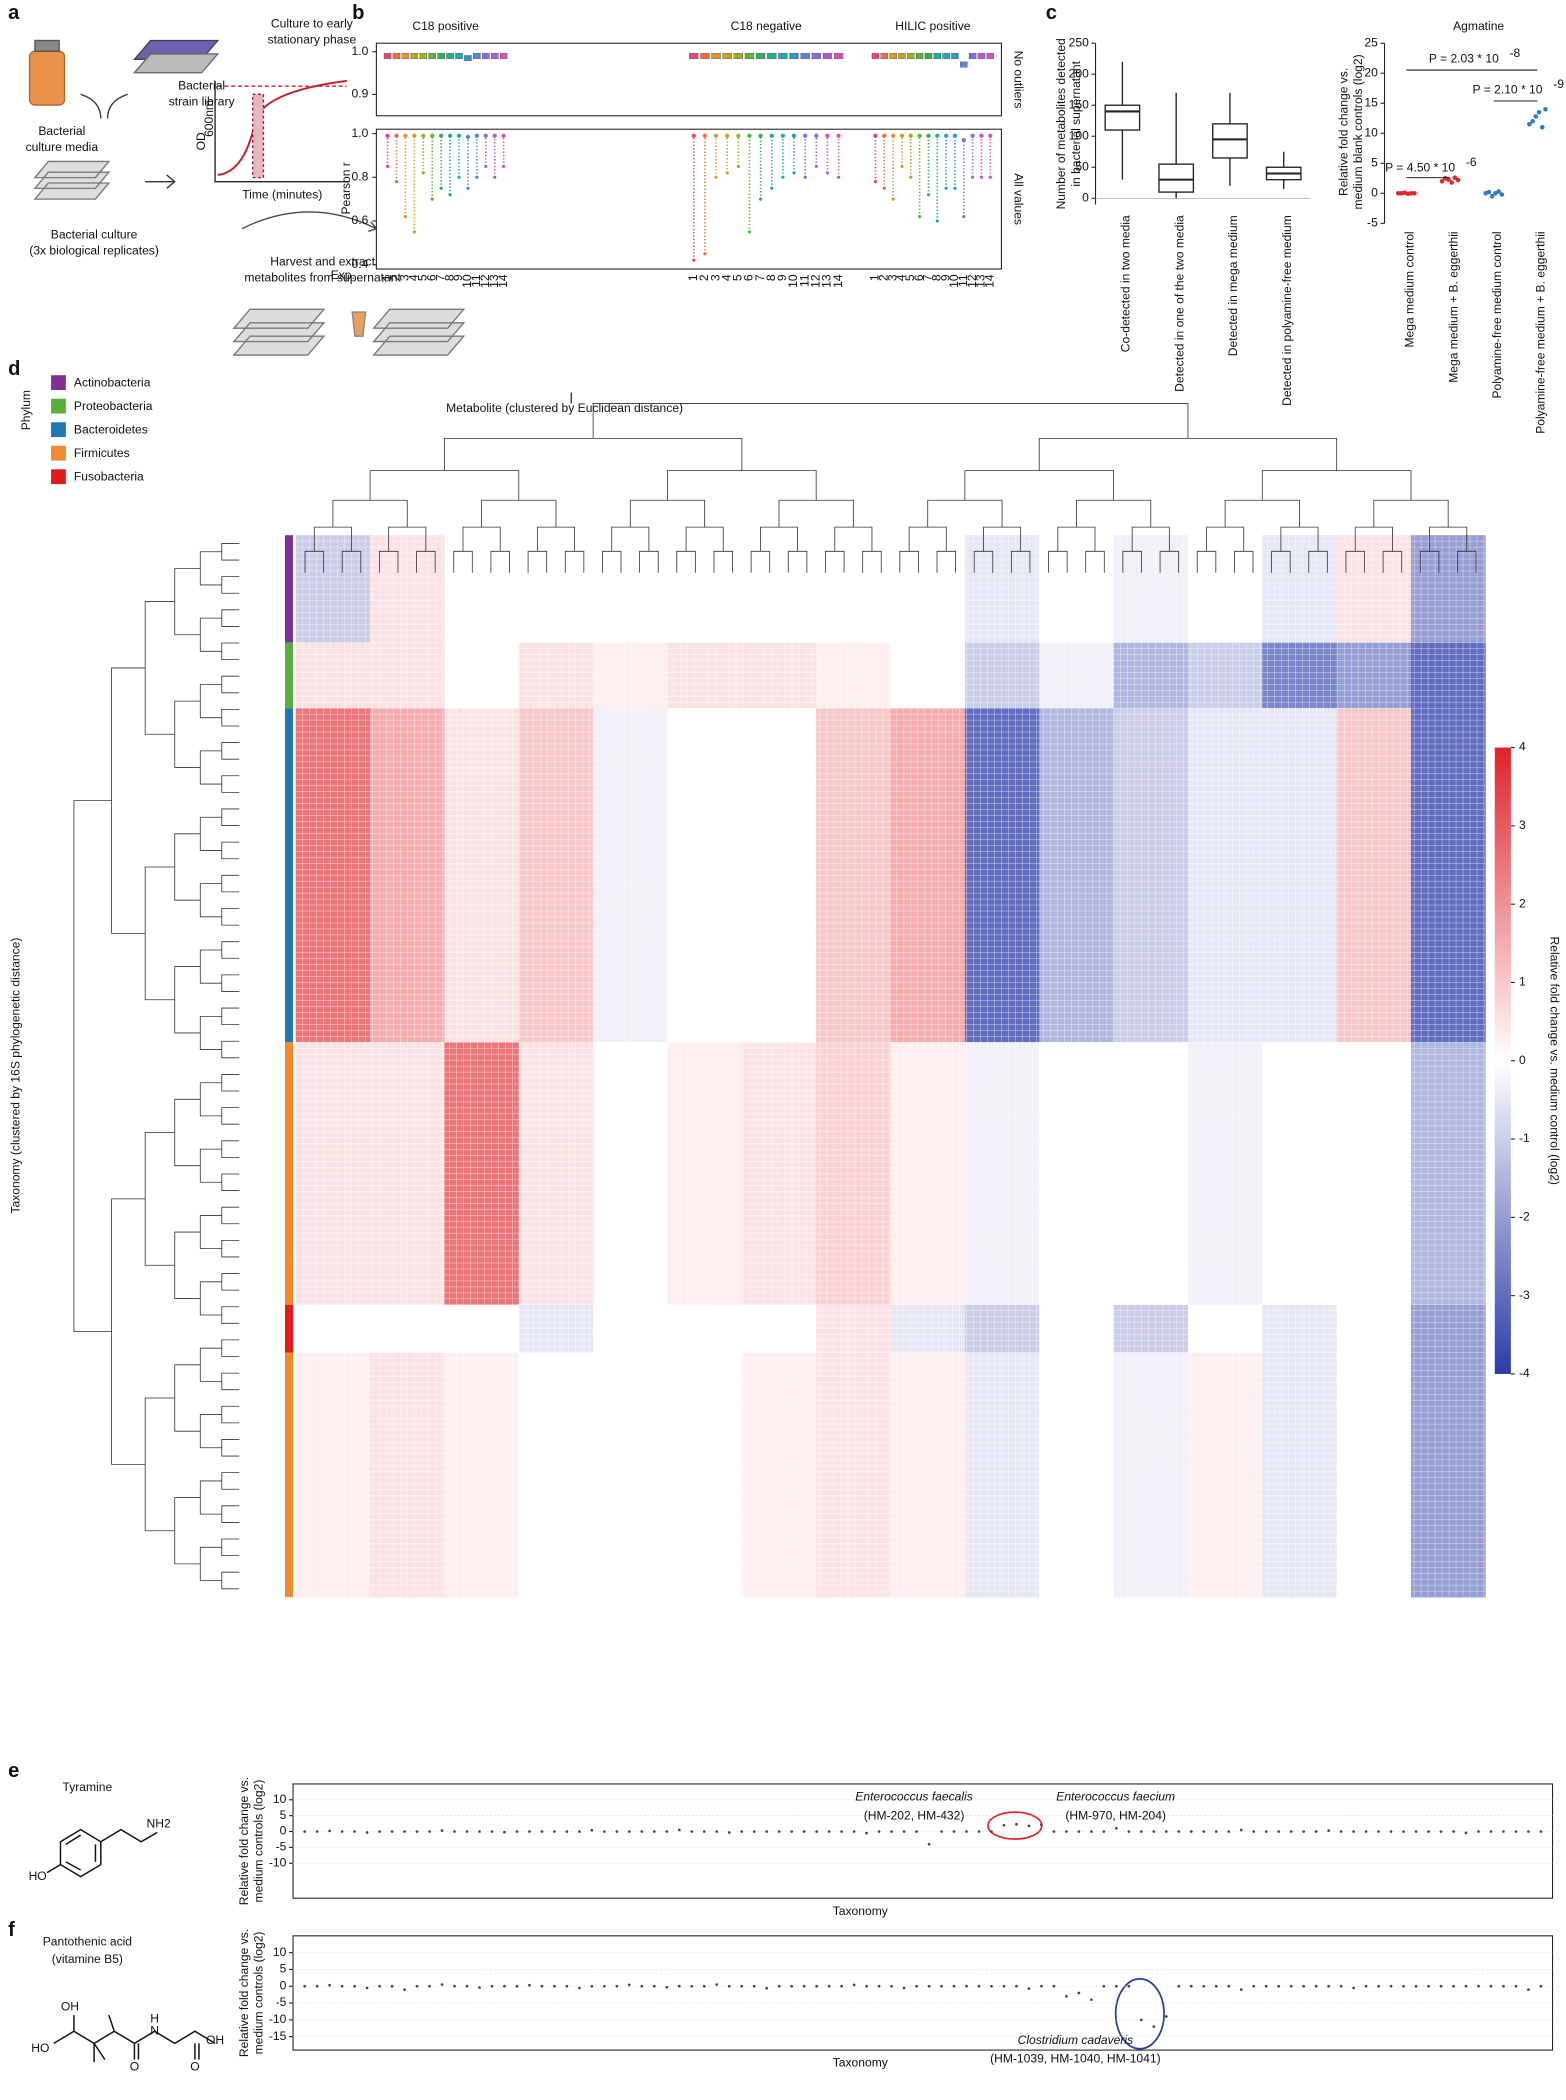  What do you see at coordinates (38, 1876) in the screenshot?
I see `atom-label: HO` at bounding box center [38, 1876].